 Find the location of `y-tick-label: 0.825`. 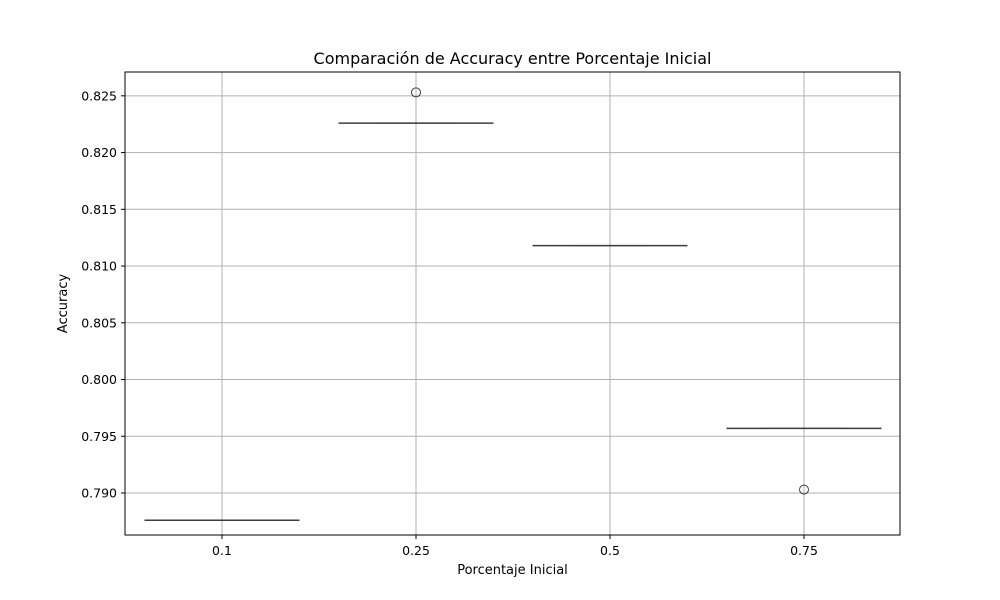

y-tick-label: 0.825 is located at coordinates (99, 95).